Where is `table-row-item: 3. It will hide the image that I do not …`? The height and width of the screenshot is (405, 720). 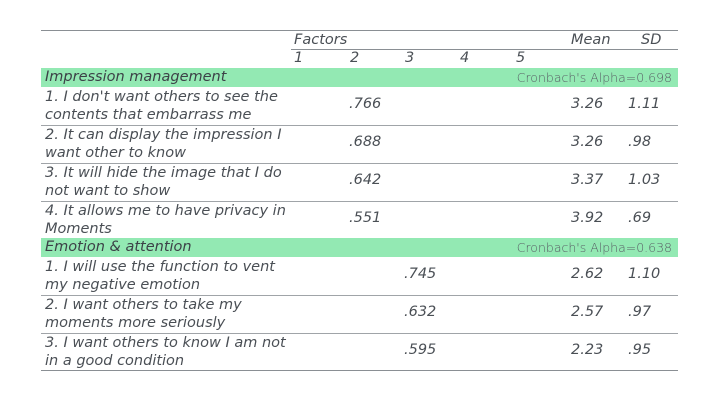 table-row-item: 3. It will hide the image that I do not … is located at coordinates (163, 182).